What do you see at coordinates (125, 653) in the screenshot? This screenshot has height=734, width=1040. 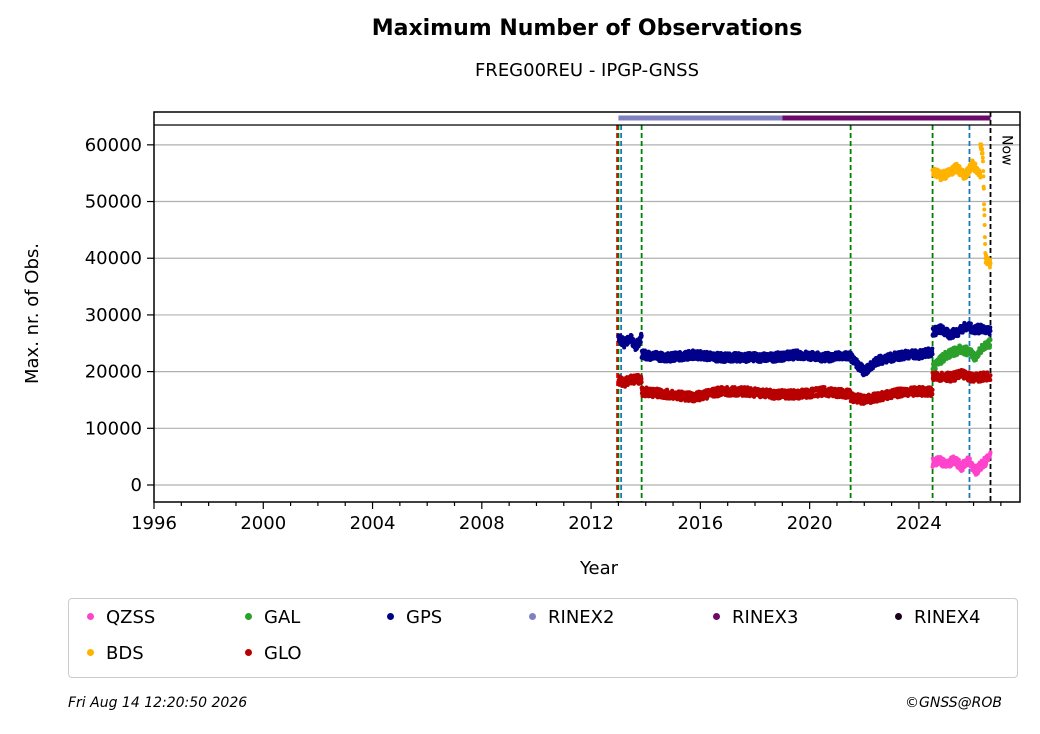 I see `legend-label-bds: BDS` at bounding box center [125, 653].